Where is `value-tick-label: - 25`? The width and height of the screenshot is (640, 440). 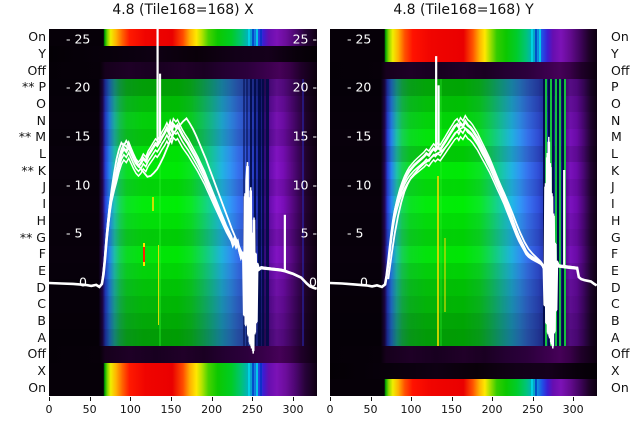 value-tick-label: - 25 is located at coordinates (359, 39).